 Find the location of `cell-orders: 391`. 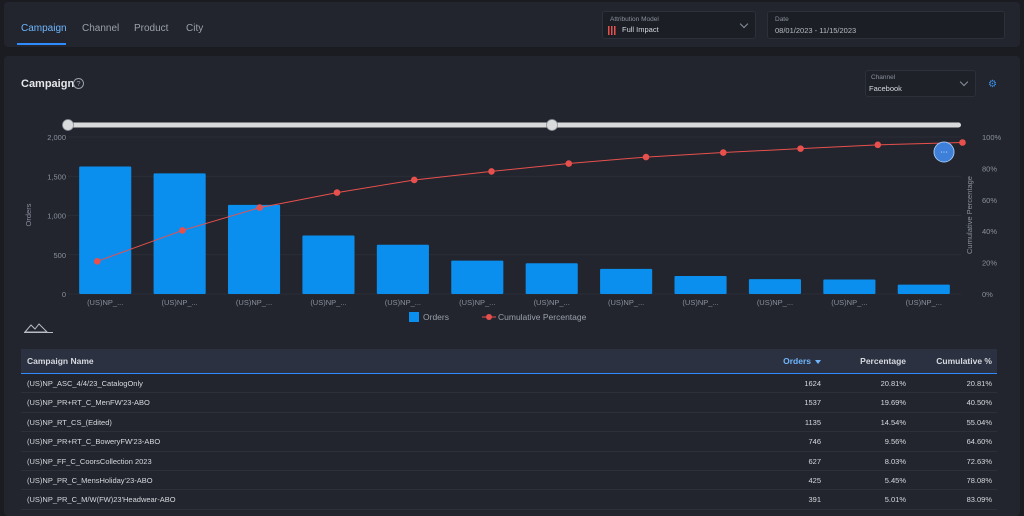

cell-orders: 391 is located at coordinates (814, 500).